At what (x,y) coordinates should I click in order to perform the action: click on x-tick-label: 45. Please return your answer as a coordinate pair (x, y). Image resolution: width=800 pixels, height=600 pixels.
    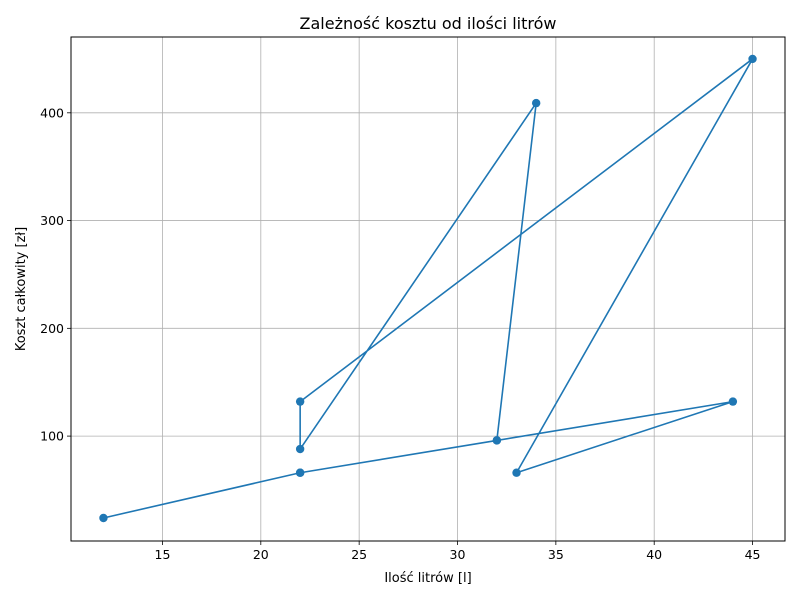
    Looking at the image, I should click on (753, 554).